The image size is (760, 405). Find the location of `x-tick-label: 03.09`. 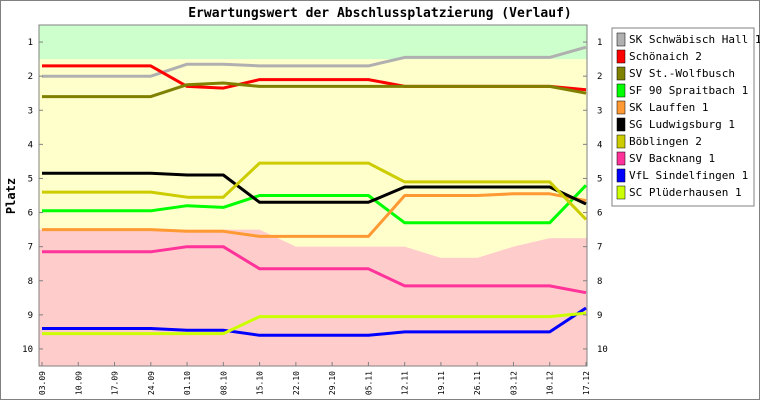

x-tick-label: 03.09 is located at coordinates (42, 383).